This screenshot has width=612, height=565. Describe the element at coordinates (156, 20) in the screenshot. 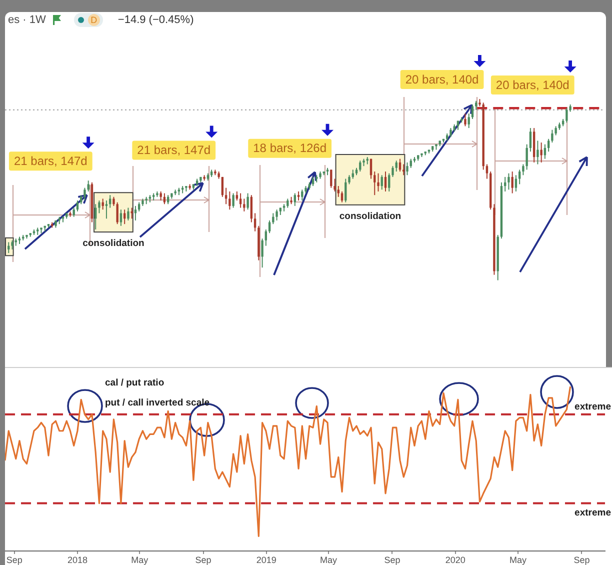

I see `chart-subtitle: −14.9 (−0.45%)` at that location.